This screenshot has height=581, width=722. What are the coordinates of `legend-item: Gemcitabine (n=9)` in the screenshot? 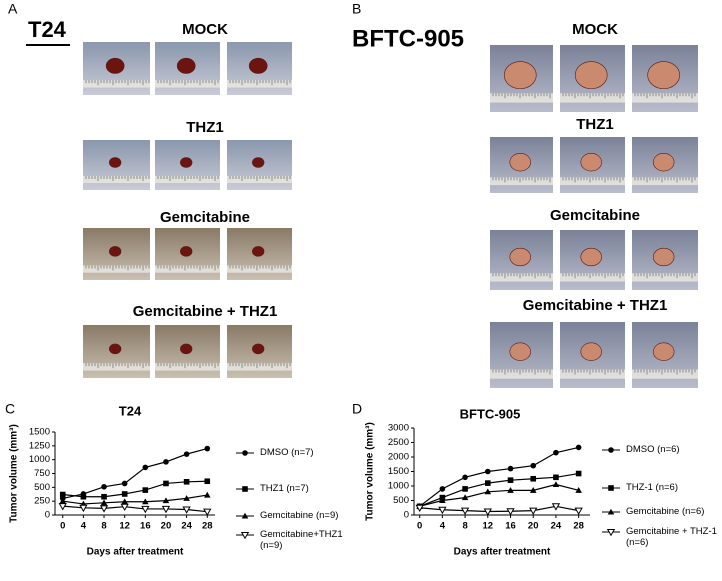 It's located at (295, 516).